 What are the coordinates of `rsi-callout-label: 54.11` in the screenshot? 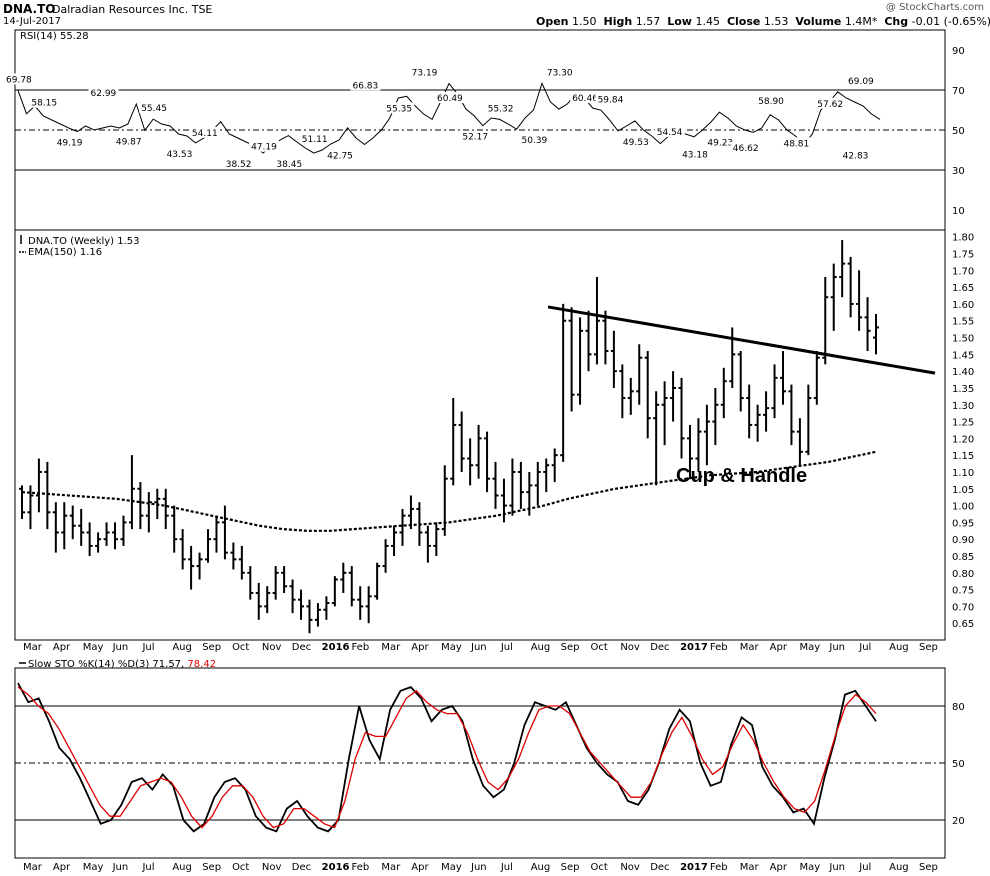 It's located at (205, 134).